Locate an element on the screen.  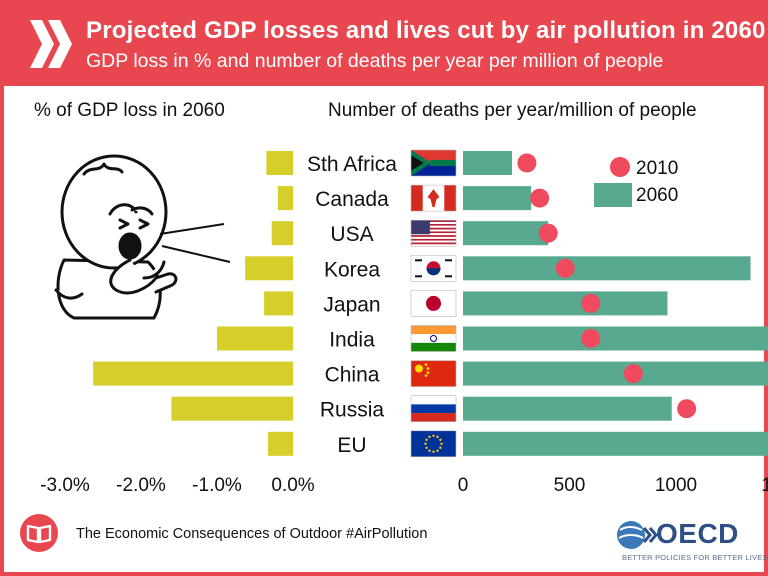
gdp-tick-label: -1.0% is located at coordinates (217, 485).